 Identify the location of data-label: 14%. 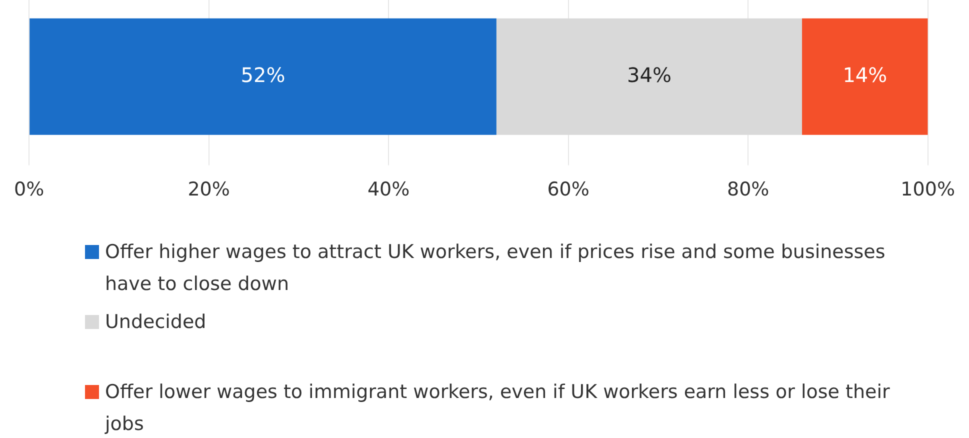
(865, 74).